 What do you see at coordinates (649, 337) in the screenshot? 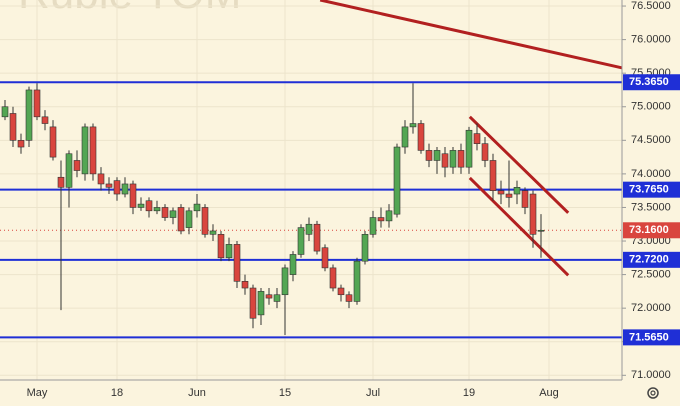
I see `price-tag-label: 71.5650` at bounding box center [649, 337].